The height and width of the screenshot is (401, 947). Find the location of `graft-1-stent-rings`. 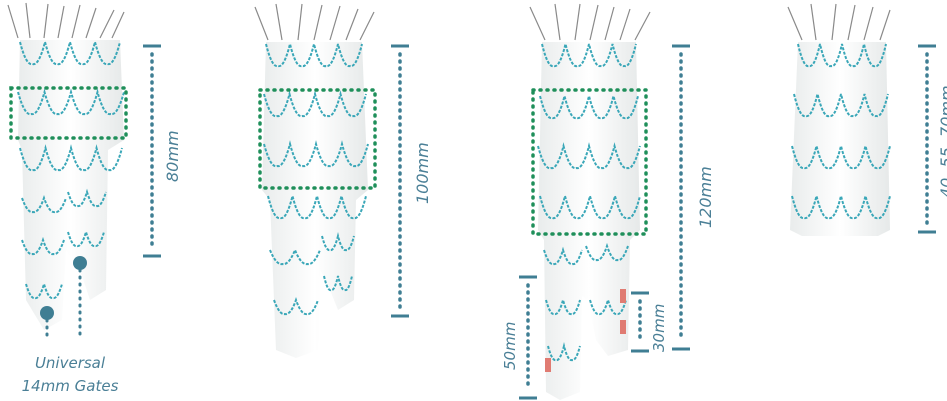

graft-1-stent-rings is located at coordinates (71, 169).